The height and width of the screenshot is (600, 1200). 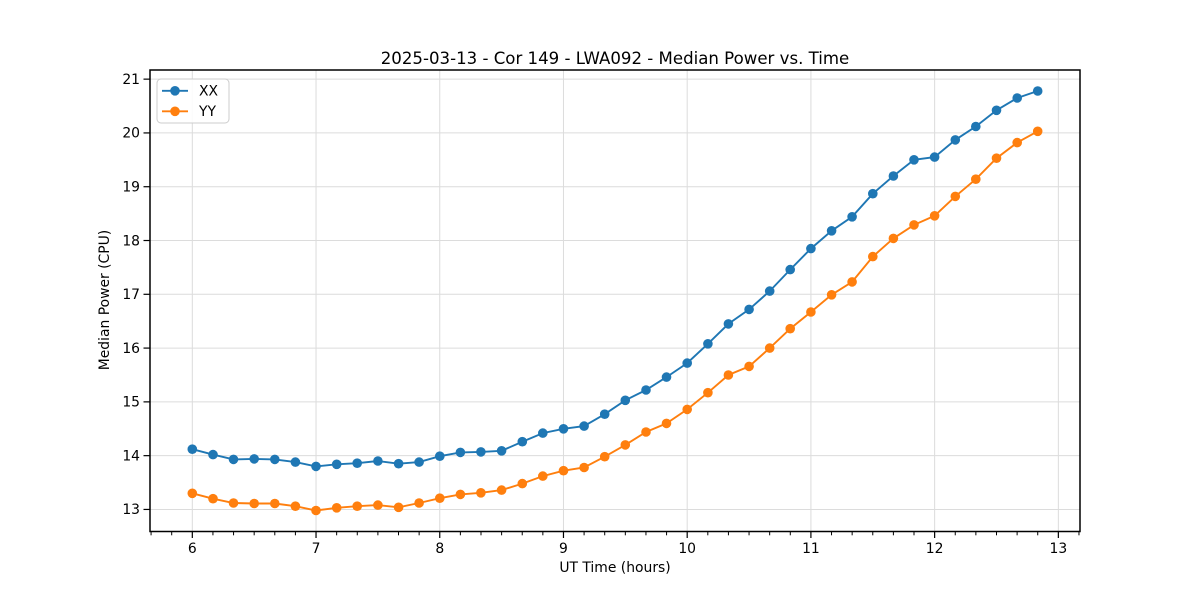 I want to click on y-tick-label: 14, so click(x=131, y=456).